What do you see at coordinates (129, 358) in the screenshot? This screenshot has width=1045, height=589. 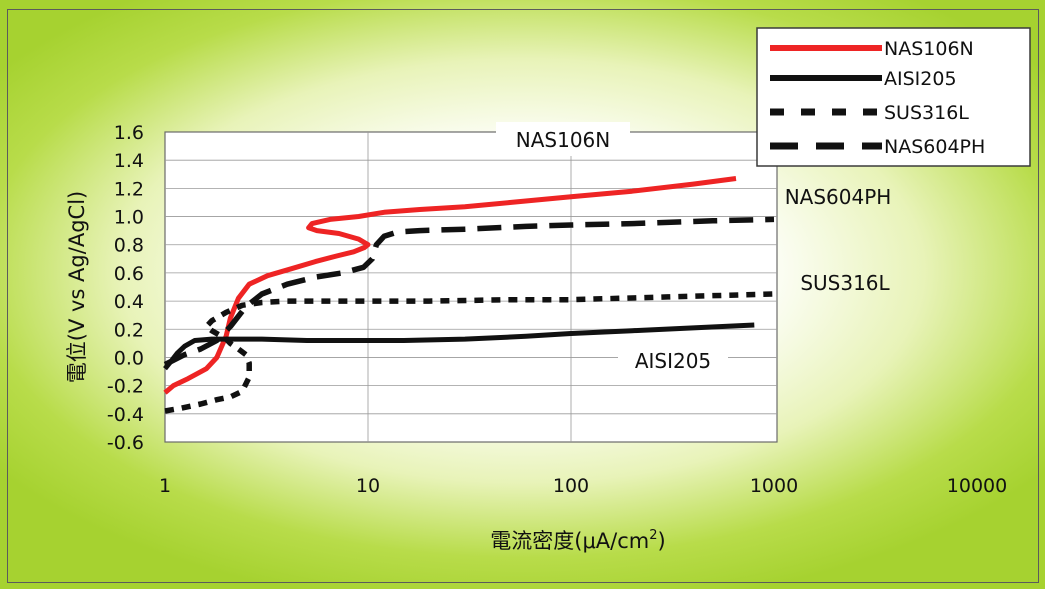 I see `y-tick-label: 0.0` at bounding box center [129, 358].